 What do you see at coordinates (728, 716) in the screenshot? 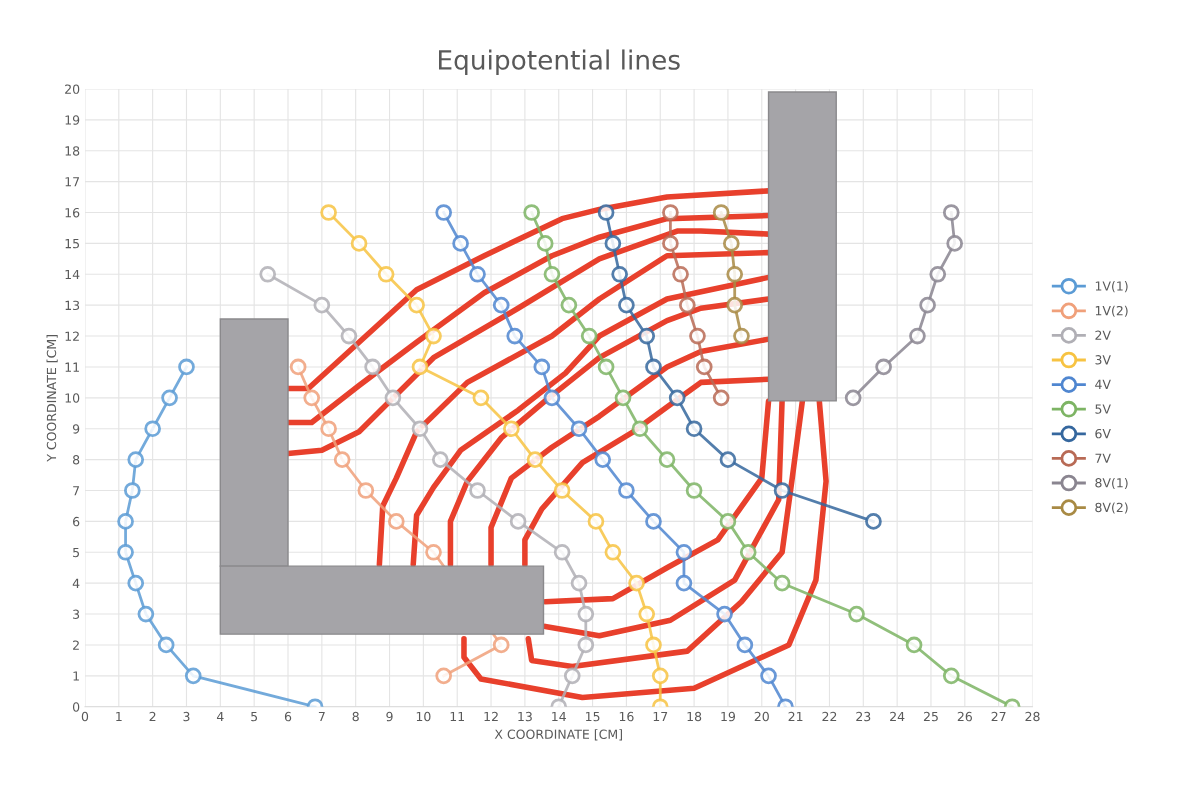
I see `x-tick-label: 19` at bounding box center [728, 716].